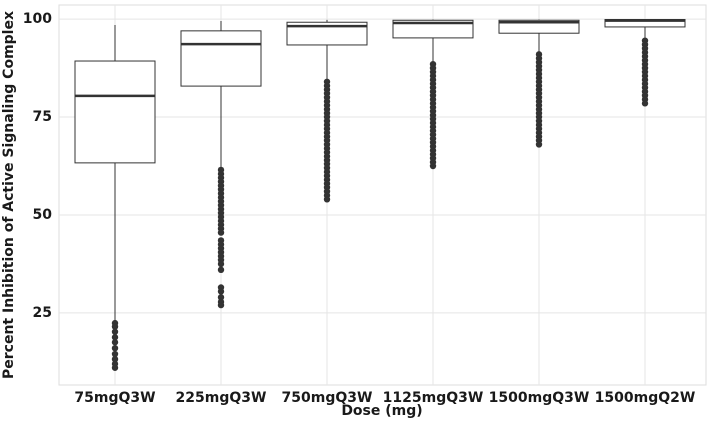  I want to click on x-tick-label: 75mgQ3W, so click(114, 398).